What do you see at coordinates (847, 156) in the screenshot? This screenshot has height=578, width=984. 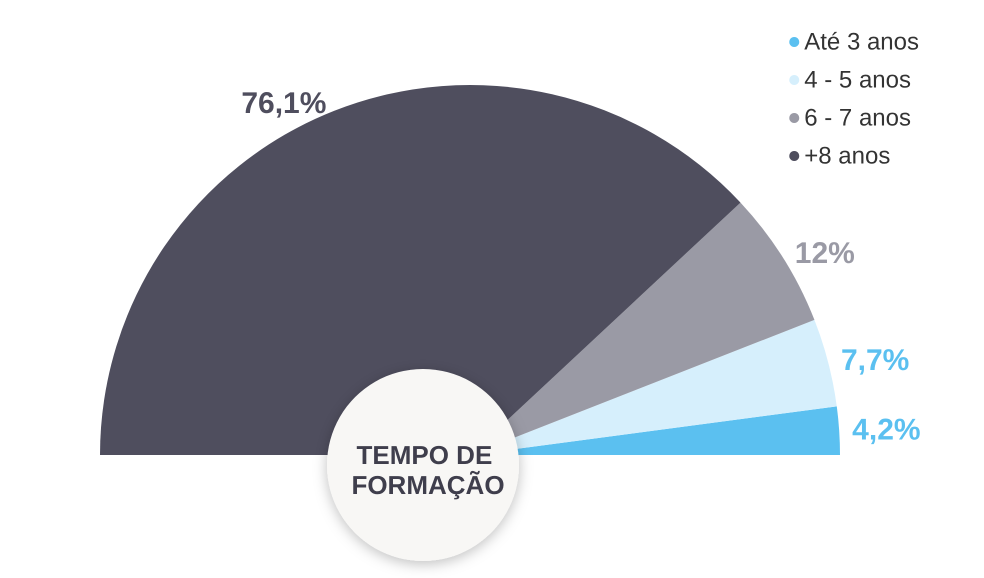 I see `legend-label: +8 anos` at bounding box center [847, 156].